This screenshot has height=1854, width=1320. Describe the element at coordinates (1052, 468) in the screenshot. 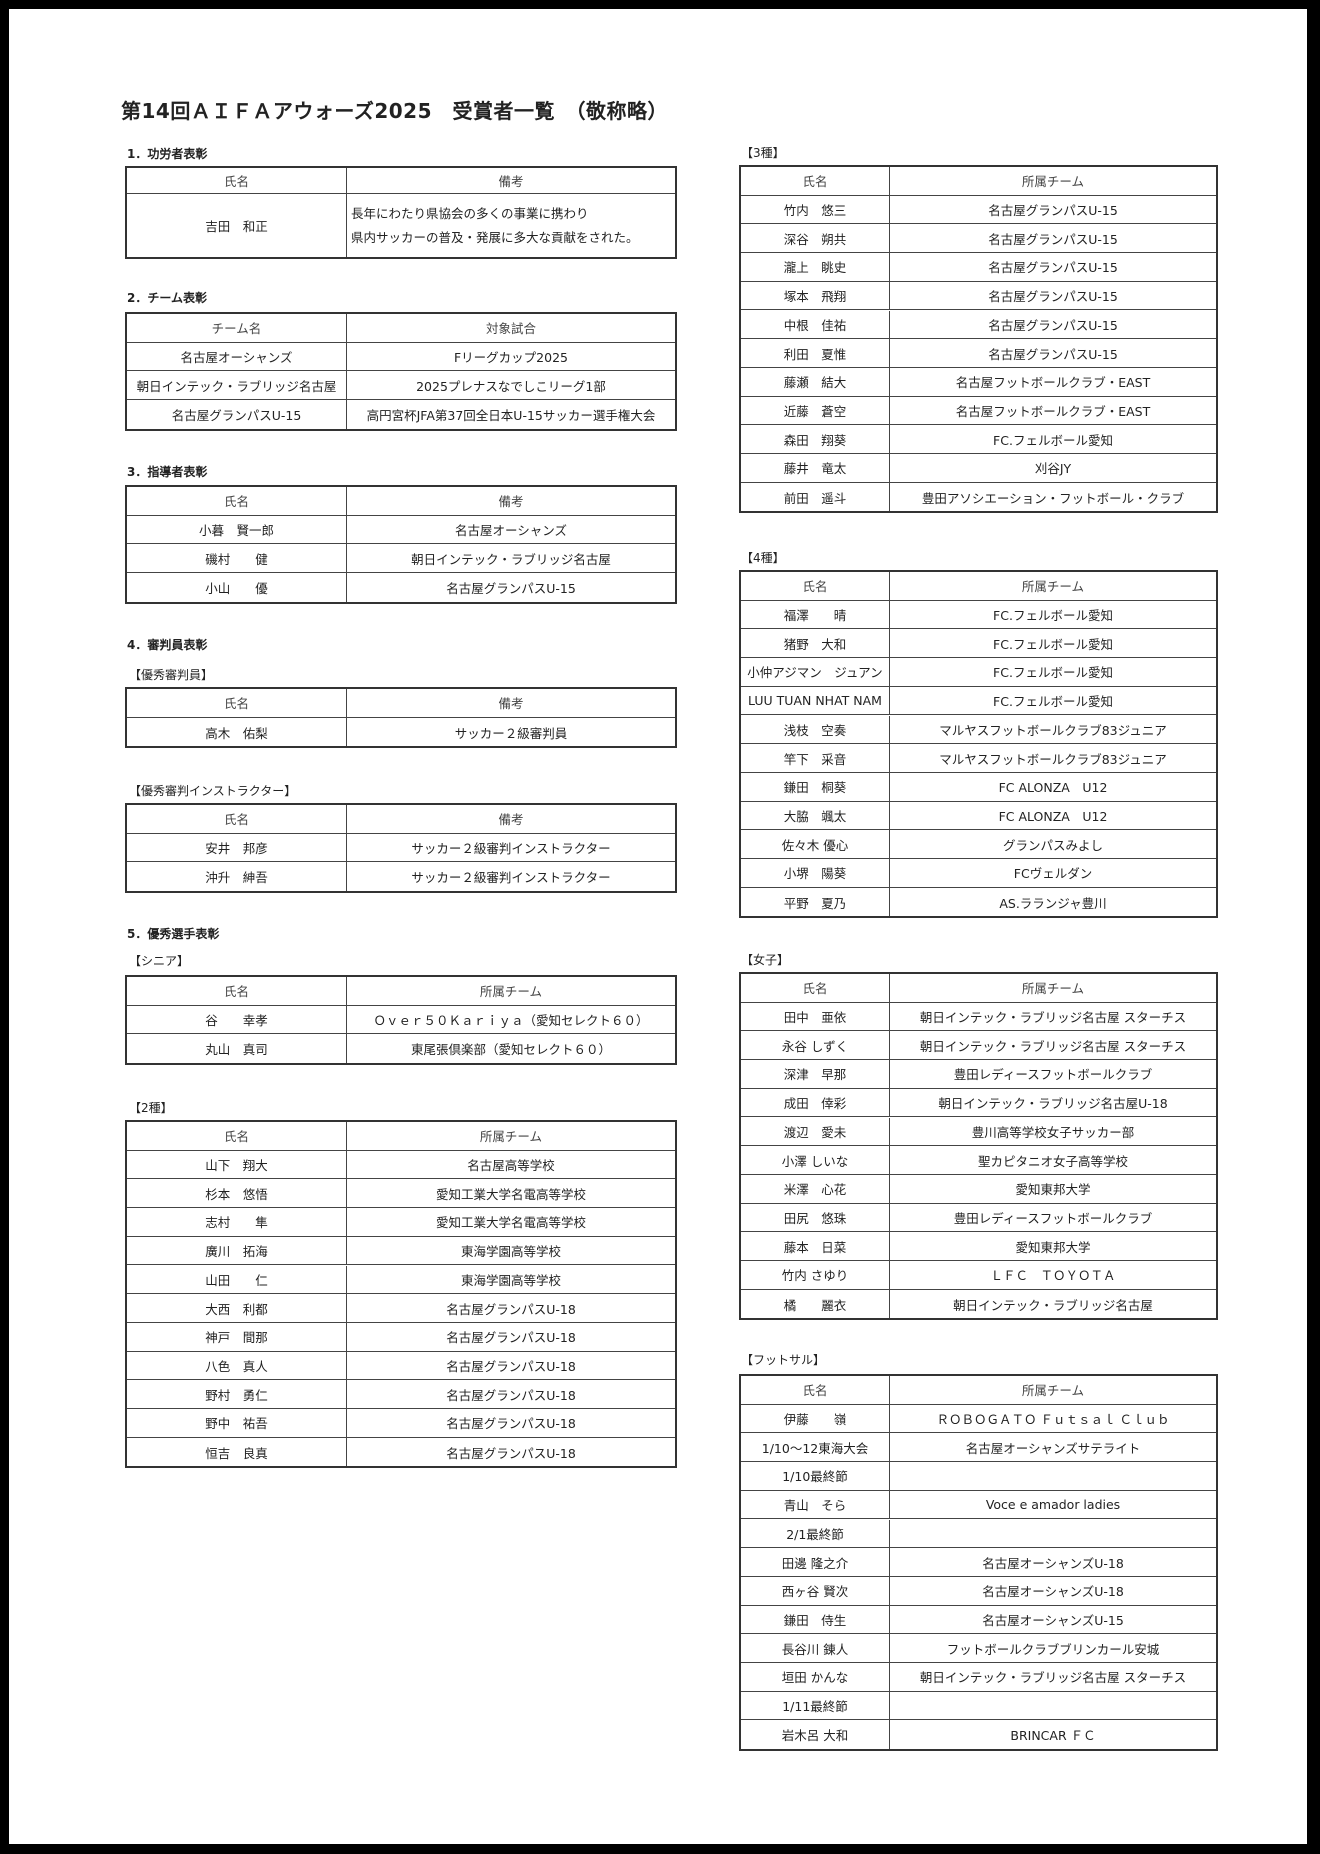

I see `table-cell: 刈谷JY` at that location.